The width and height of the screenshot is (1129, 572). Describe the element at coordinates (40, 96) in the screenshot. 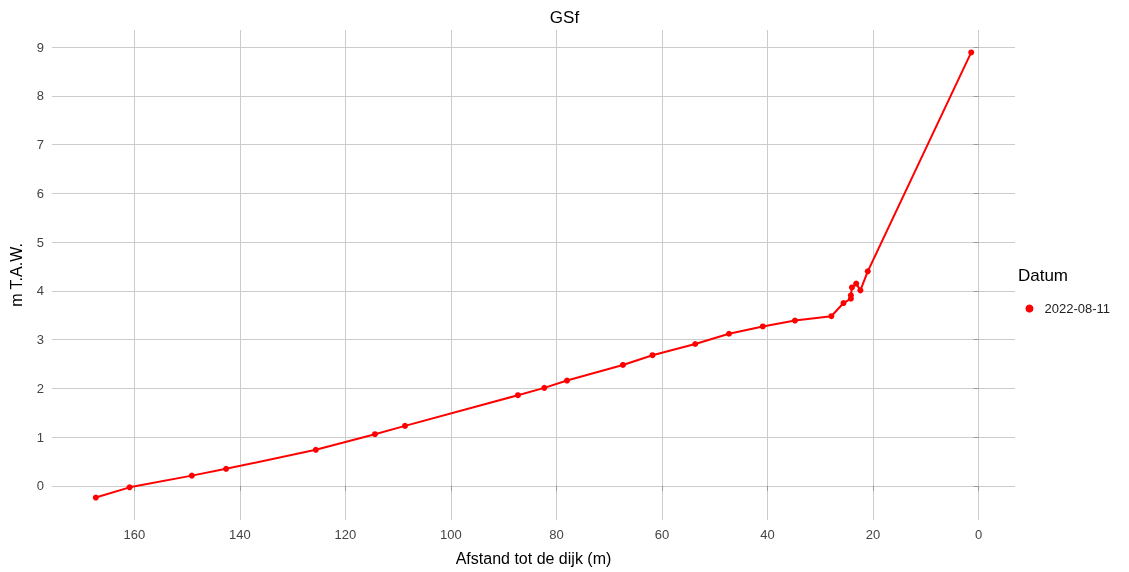

I see `y-tick-label: 8` at that location.